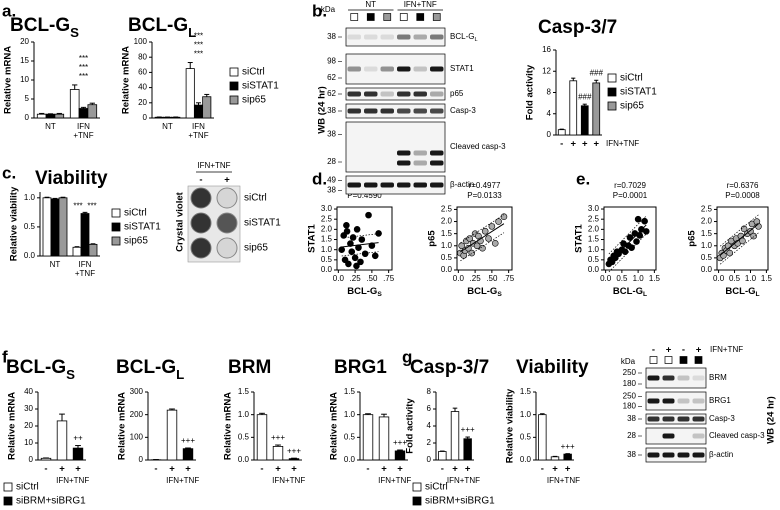 The image size is (780, 510). Describe the element at coordinates (360, 245) in the screenshot. I see `fit-line` at that location.